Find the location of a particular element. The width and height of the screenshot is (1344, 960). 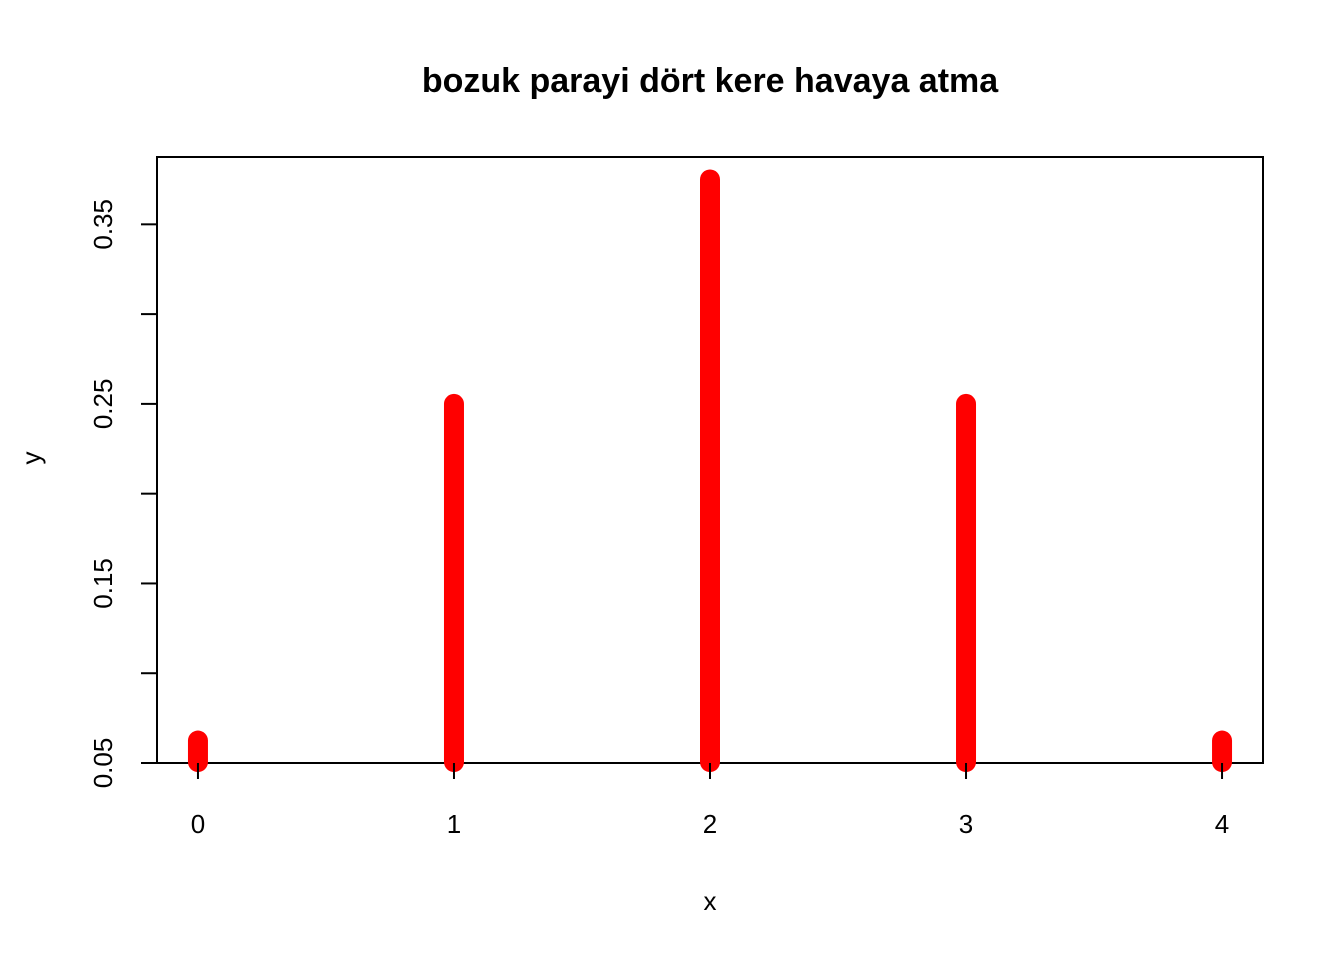

x-tick-label: 1 is located at coordinates (454, 824).